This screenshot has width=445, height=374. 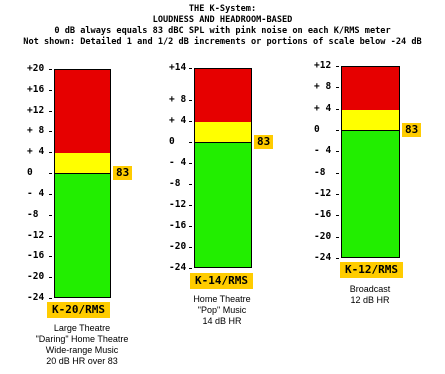 What do you see at coordinates (36, 68) in the screenshot?
I see `scale-tick-label: +20` at bounding box center [36, 68].